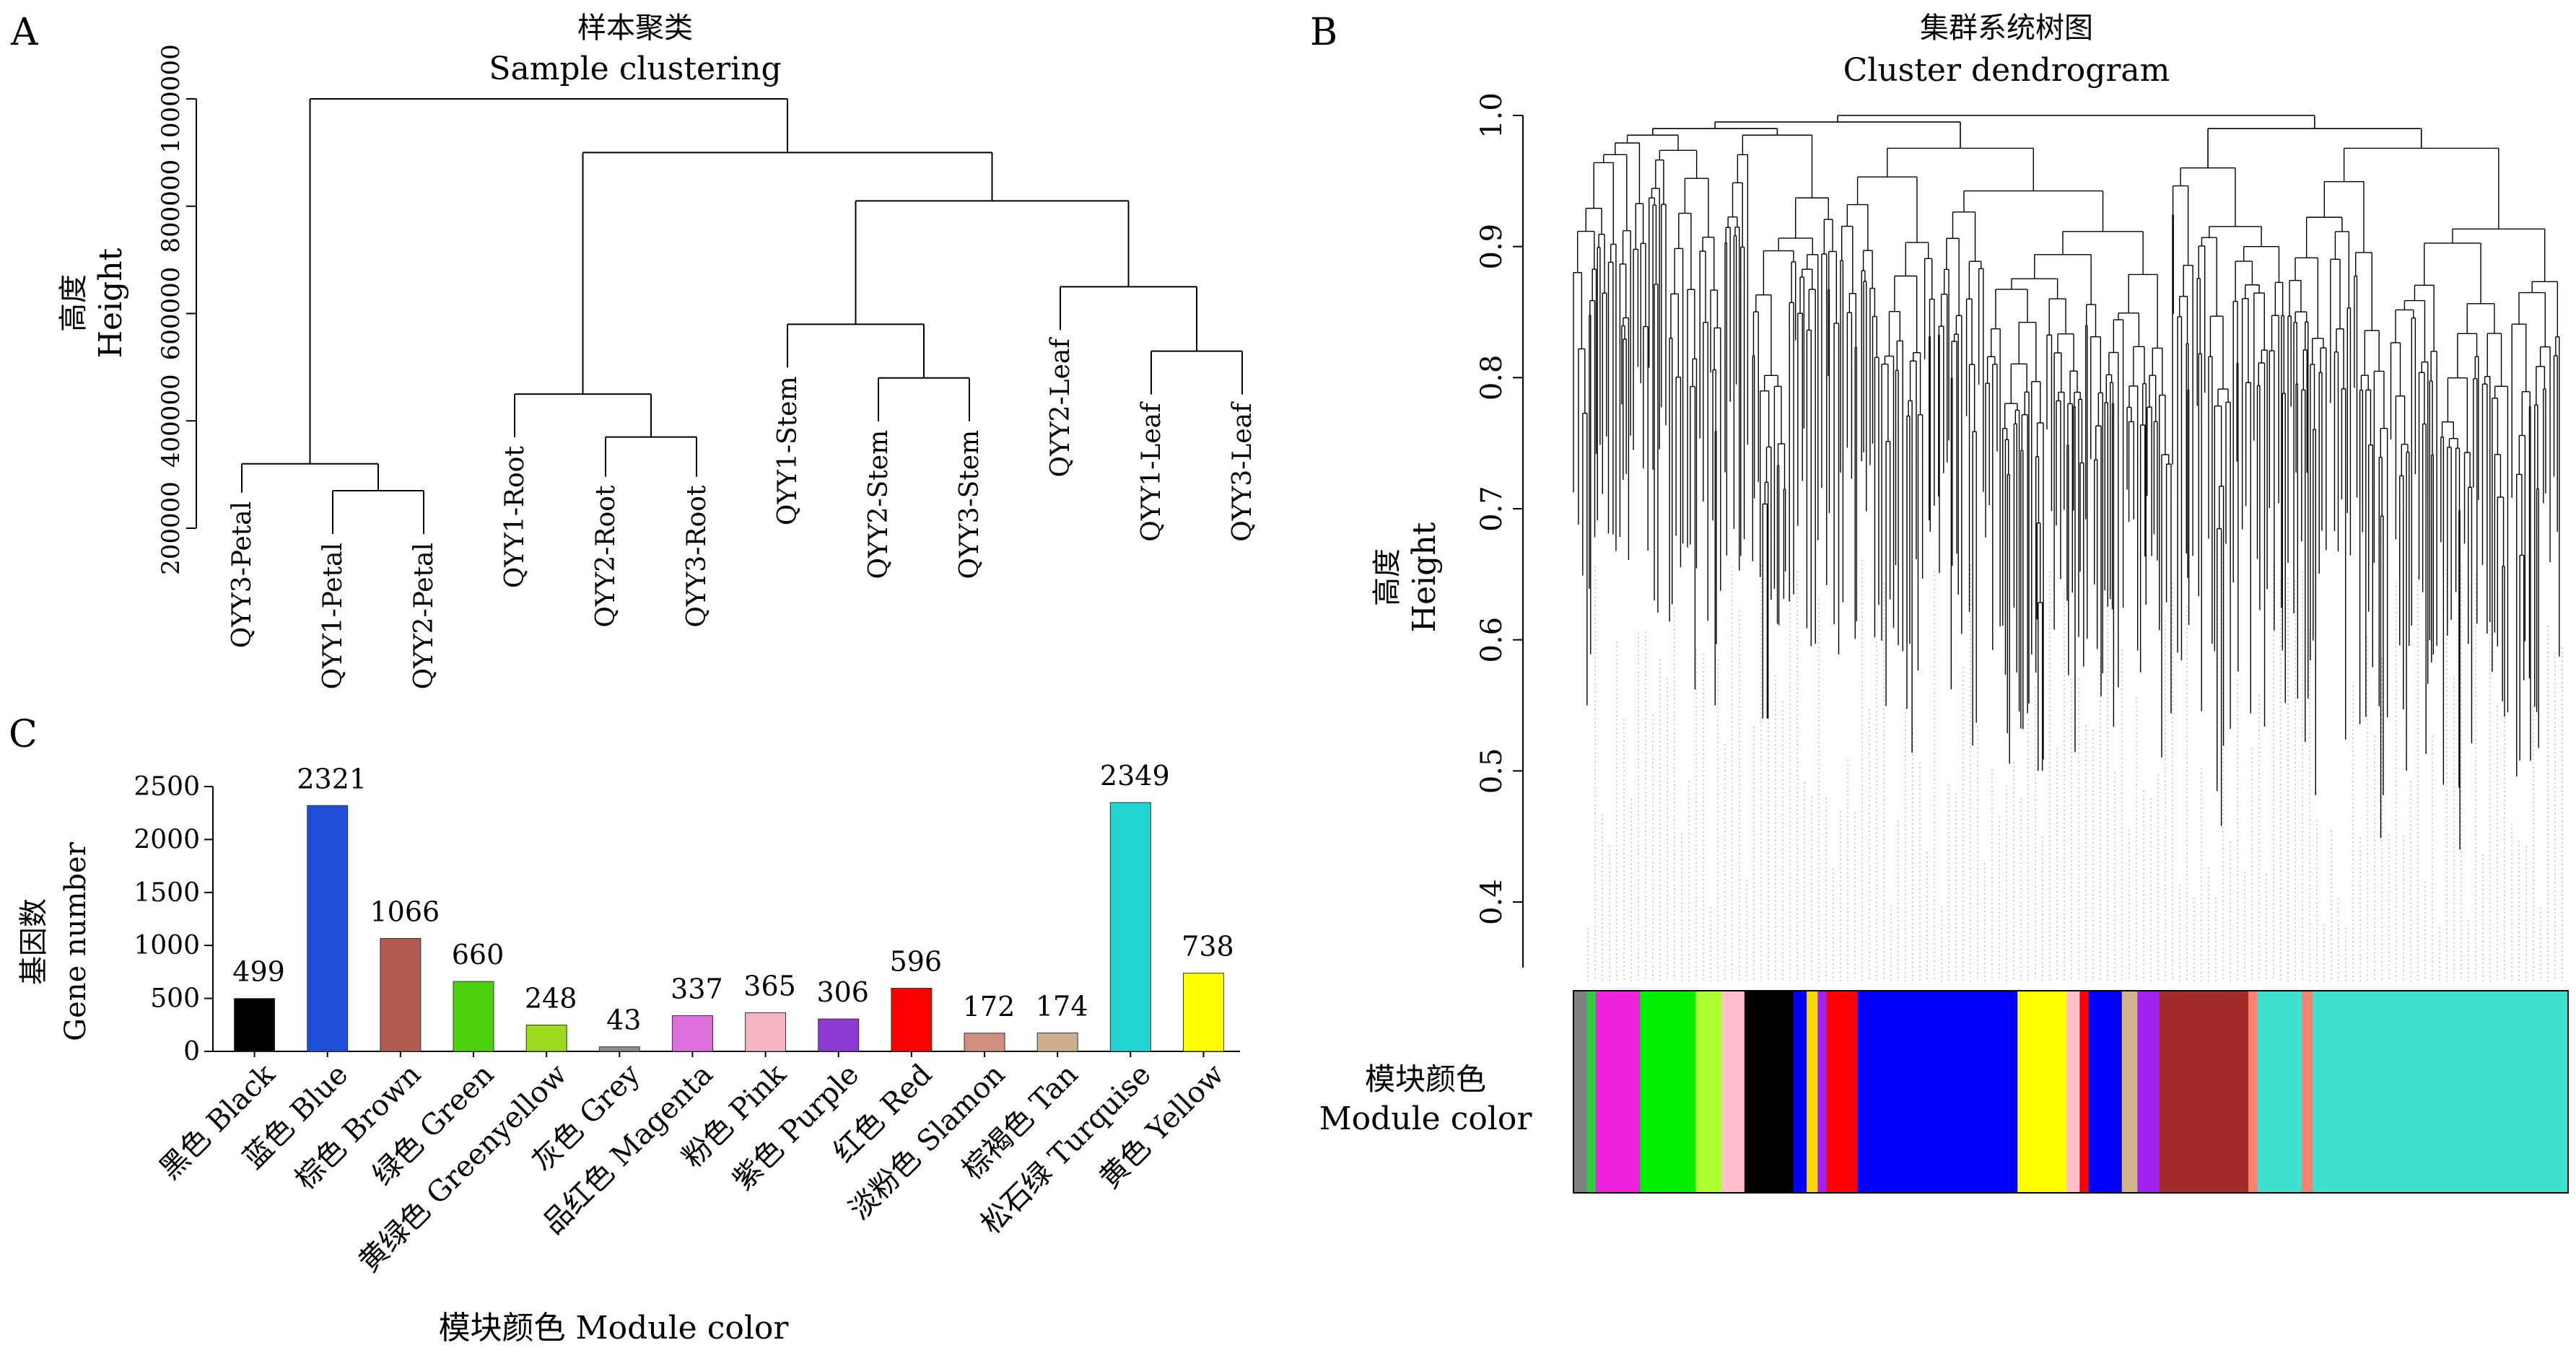  I want to click on module-color-black, so click(1769, 1092).